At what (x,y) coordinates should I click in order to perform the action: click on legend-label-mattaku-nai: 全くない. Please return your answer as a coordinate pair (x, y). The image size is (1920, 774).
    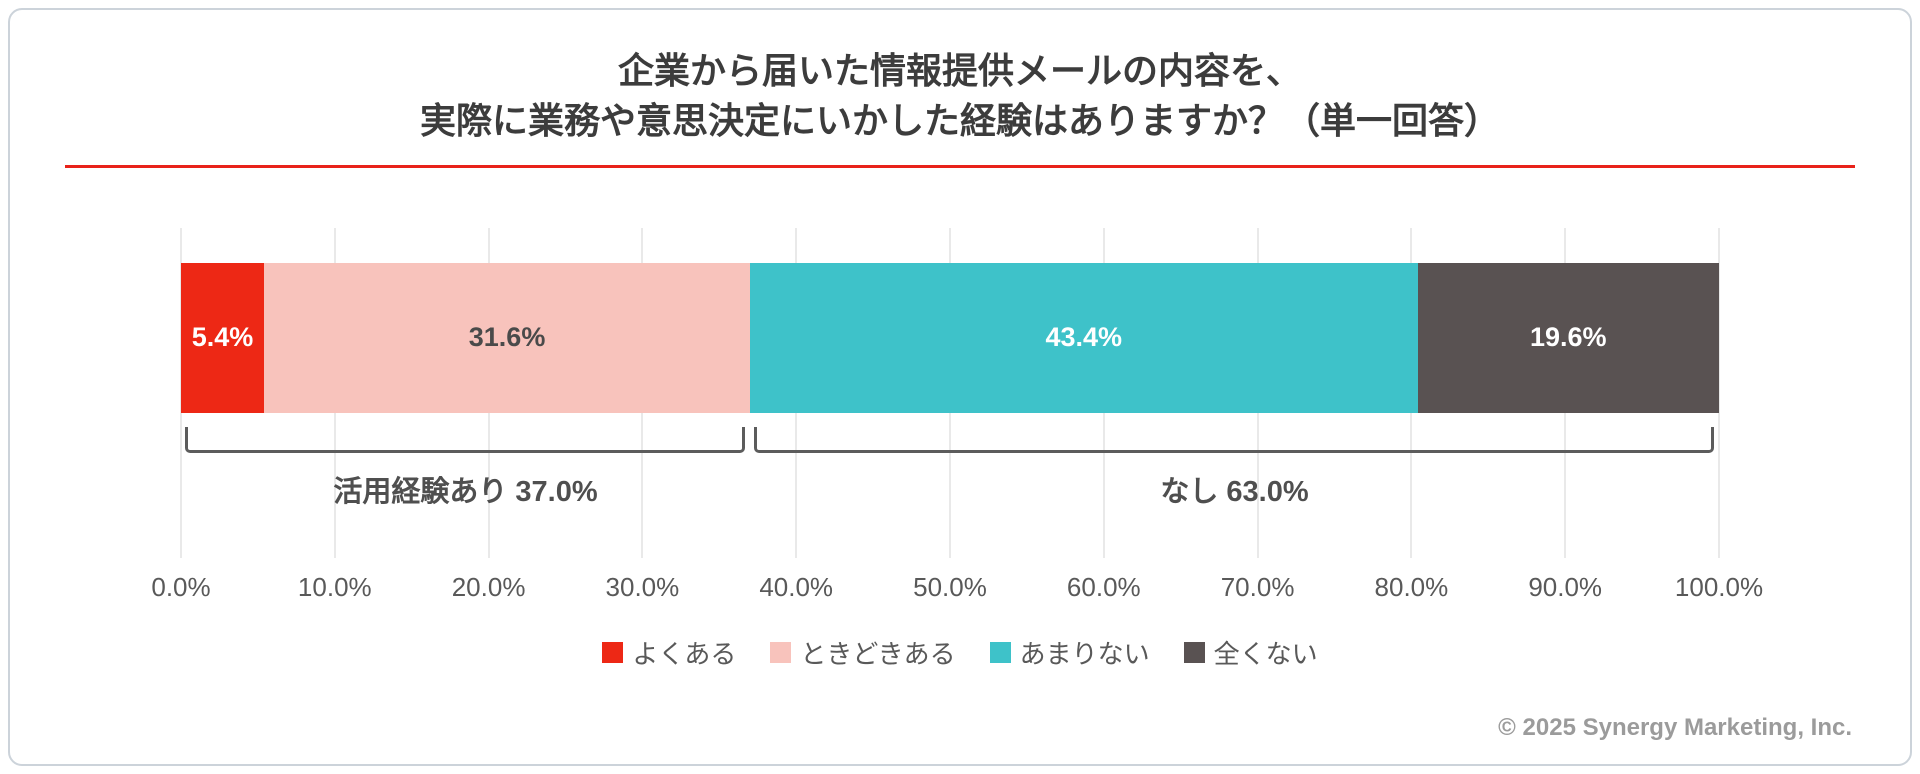
    Looking at the image, I should click on (1265, 653).